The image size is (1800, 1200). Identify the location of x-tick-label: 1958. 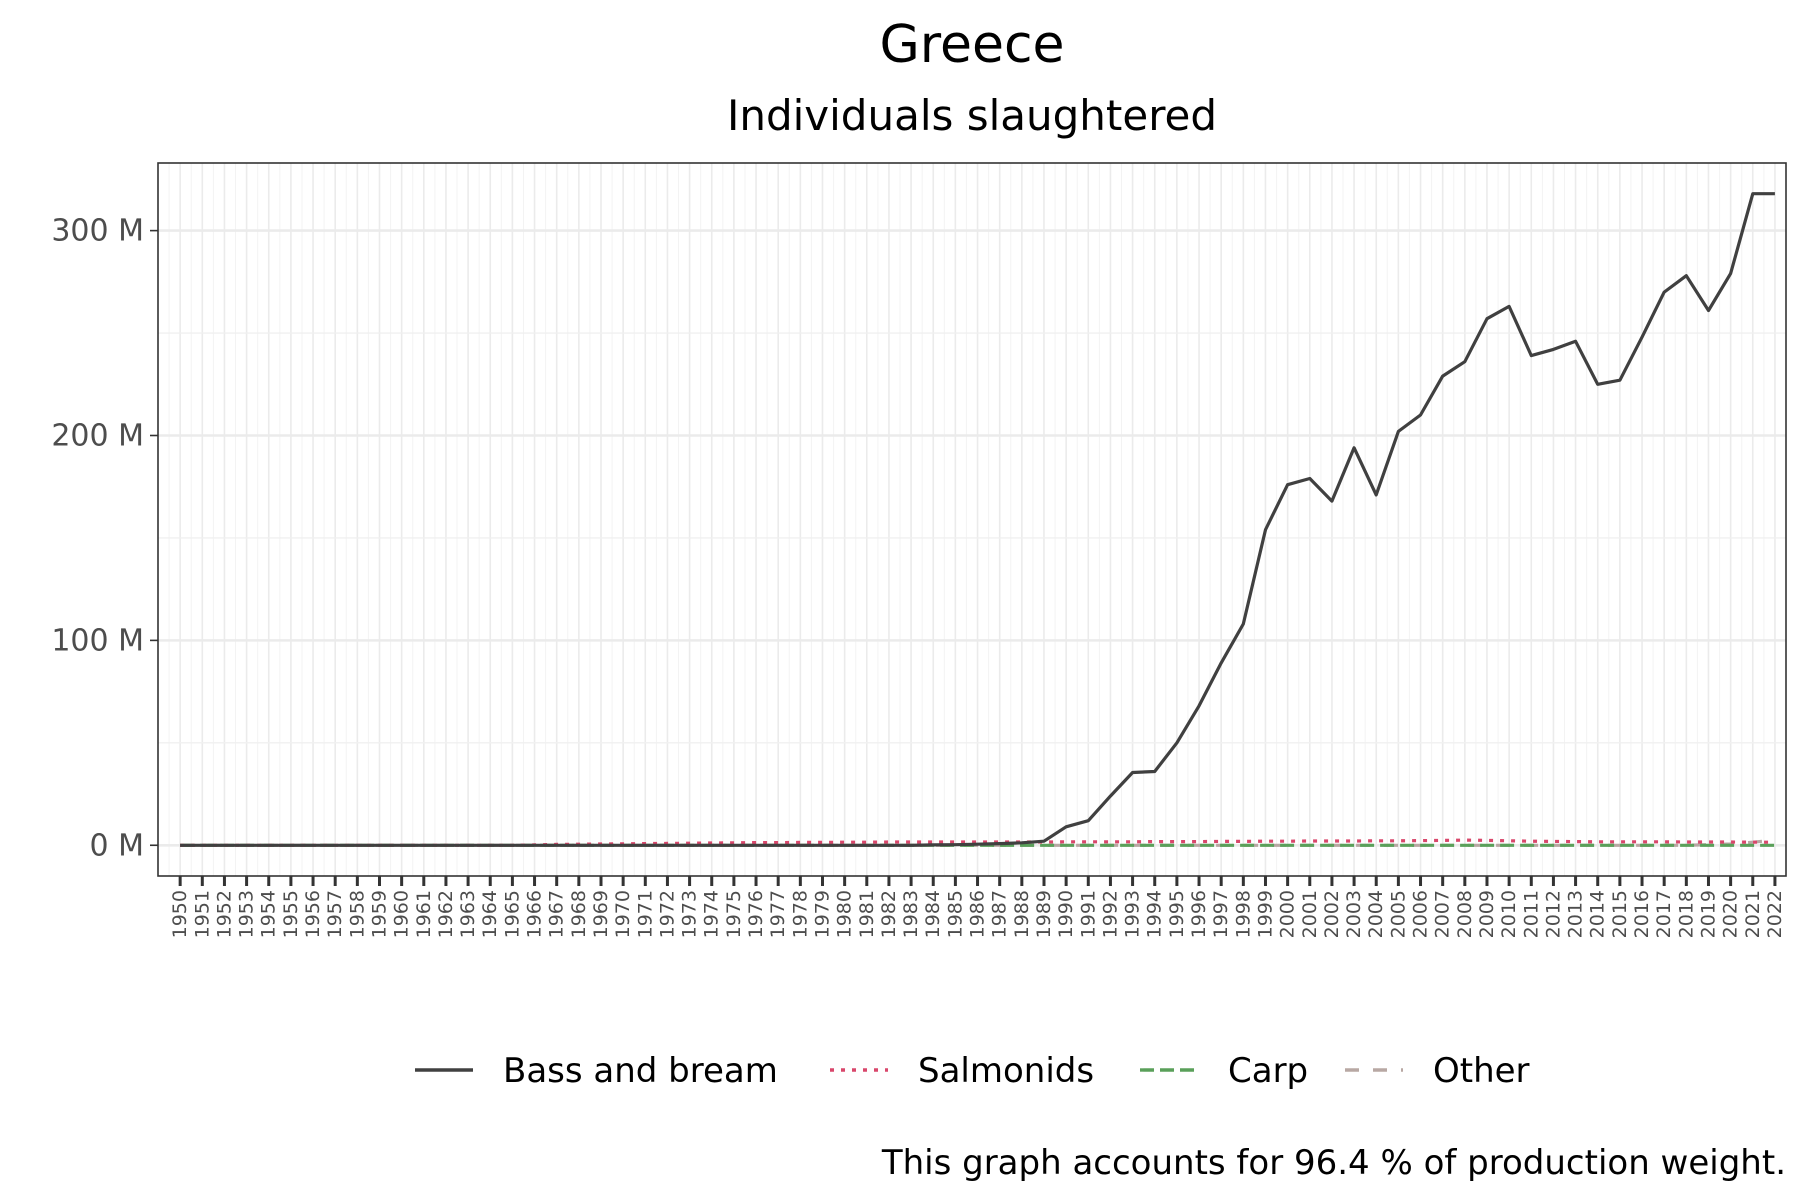
(357, 914).